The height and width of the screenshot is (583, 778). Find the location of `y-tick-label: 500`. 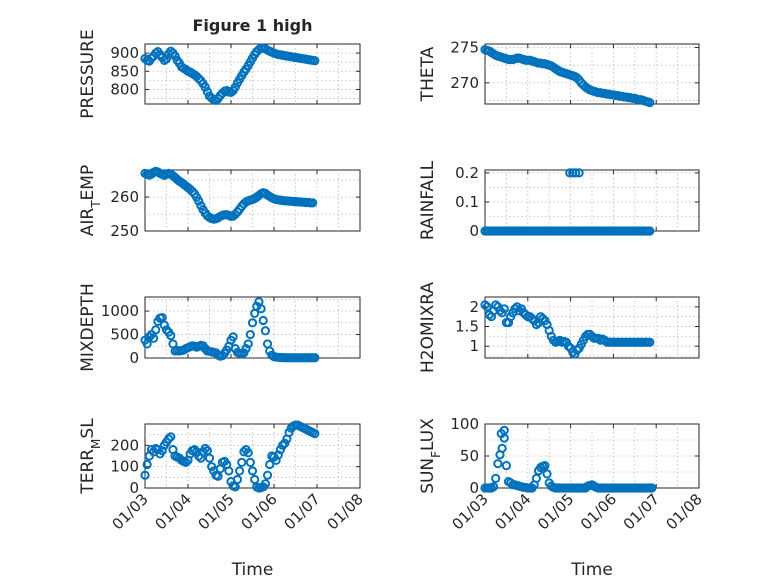

y-tick-label: 500 is located at coordinates (124, 335).